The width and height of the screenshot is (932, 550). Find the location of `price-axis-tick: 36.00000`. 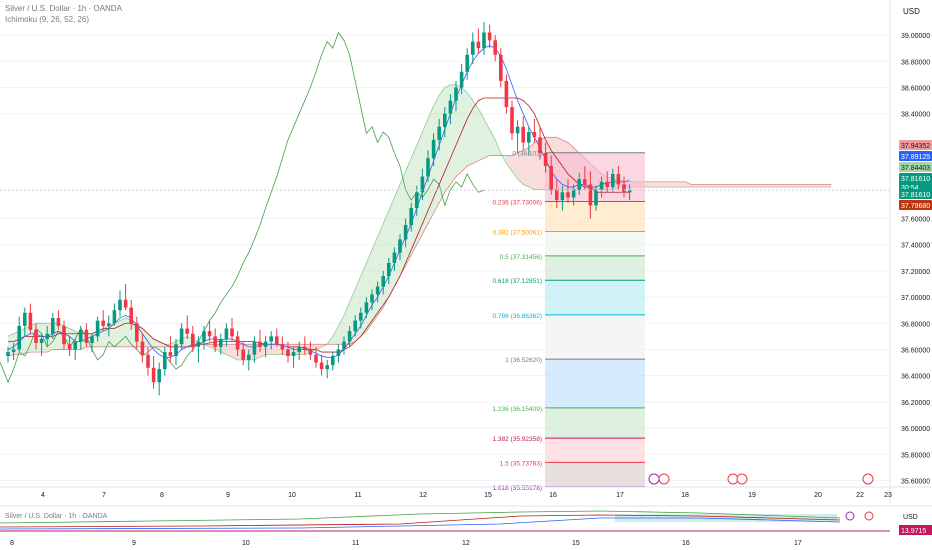

price-axis-tick: 36.00000 is located at coordinates (915, 429).